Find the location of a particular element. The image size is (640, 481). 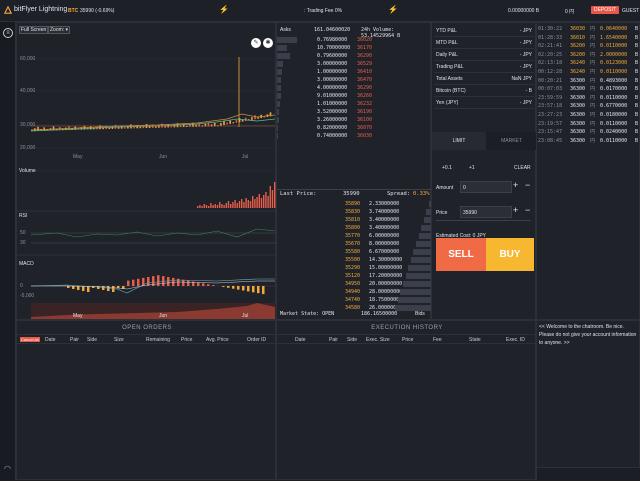

trading-fee: : Trading Fee 0% is located at coordinates (323, 11).